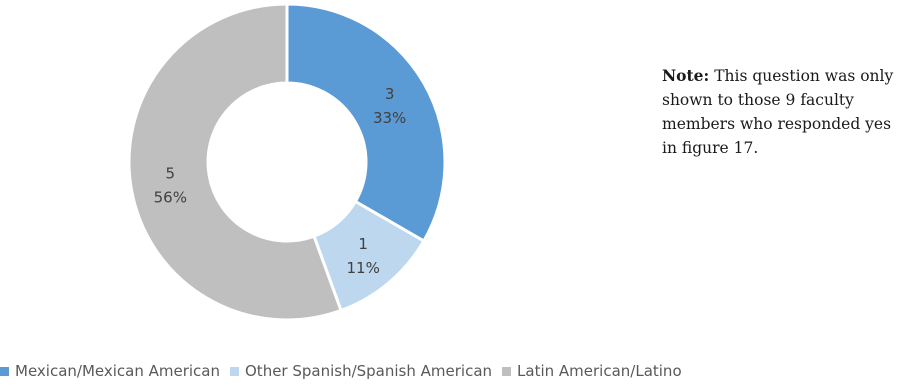  I want to click on legend-label-latin-american: Latin American/Latino, so click(599, 371).